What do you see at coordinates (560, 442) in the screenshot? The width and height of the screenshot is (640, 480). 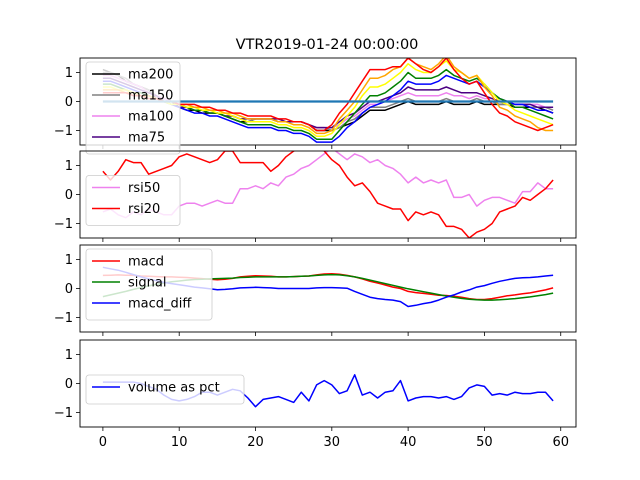 I see `x-tick-label: 60` at bounding box center [560, 442].